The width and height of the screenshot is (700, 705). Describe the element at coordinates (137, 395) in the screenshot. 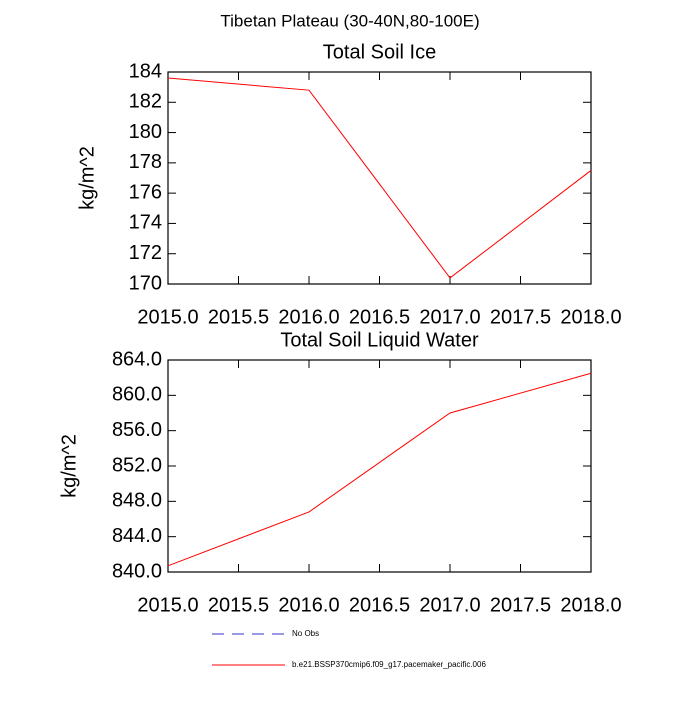

I see `y-tick-label: 860.0` at that location.